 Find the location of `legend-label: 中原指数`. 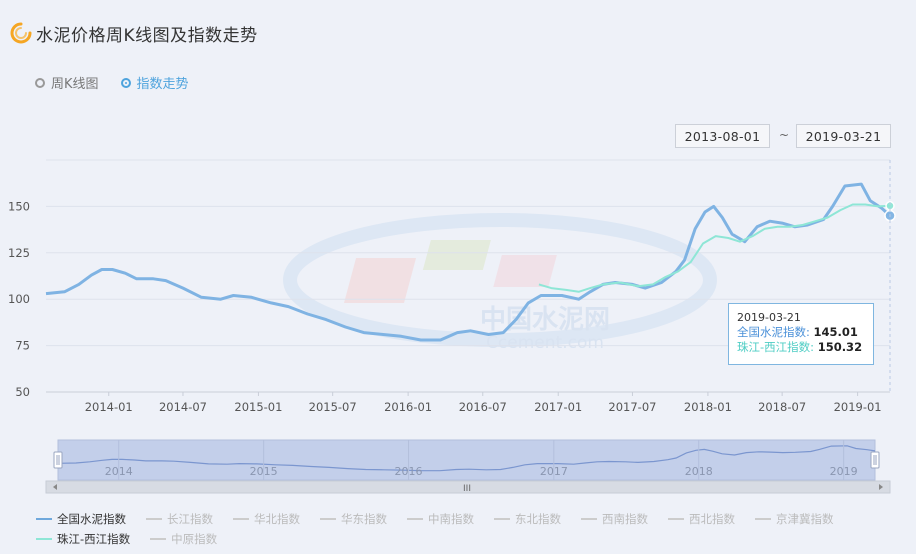

legend-label: 中原指数 is located at coordinates (194, 539).